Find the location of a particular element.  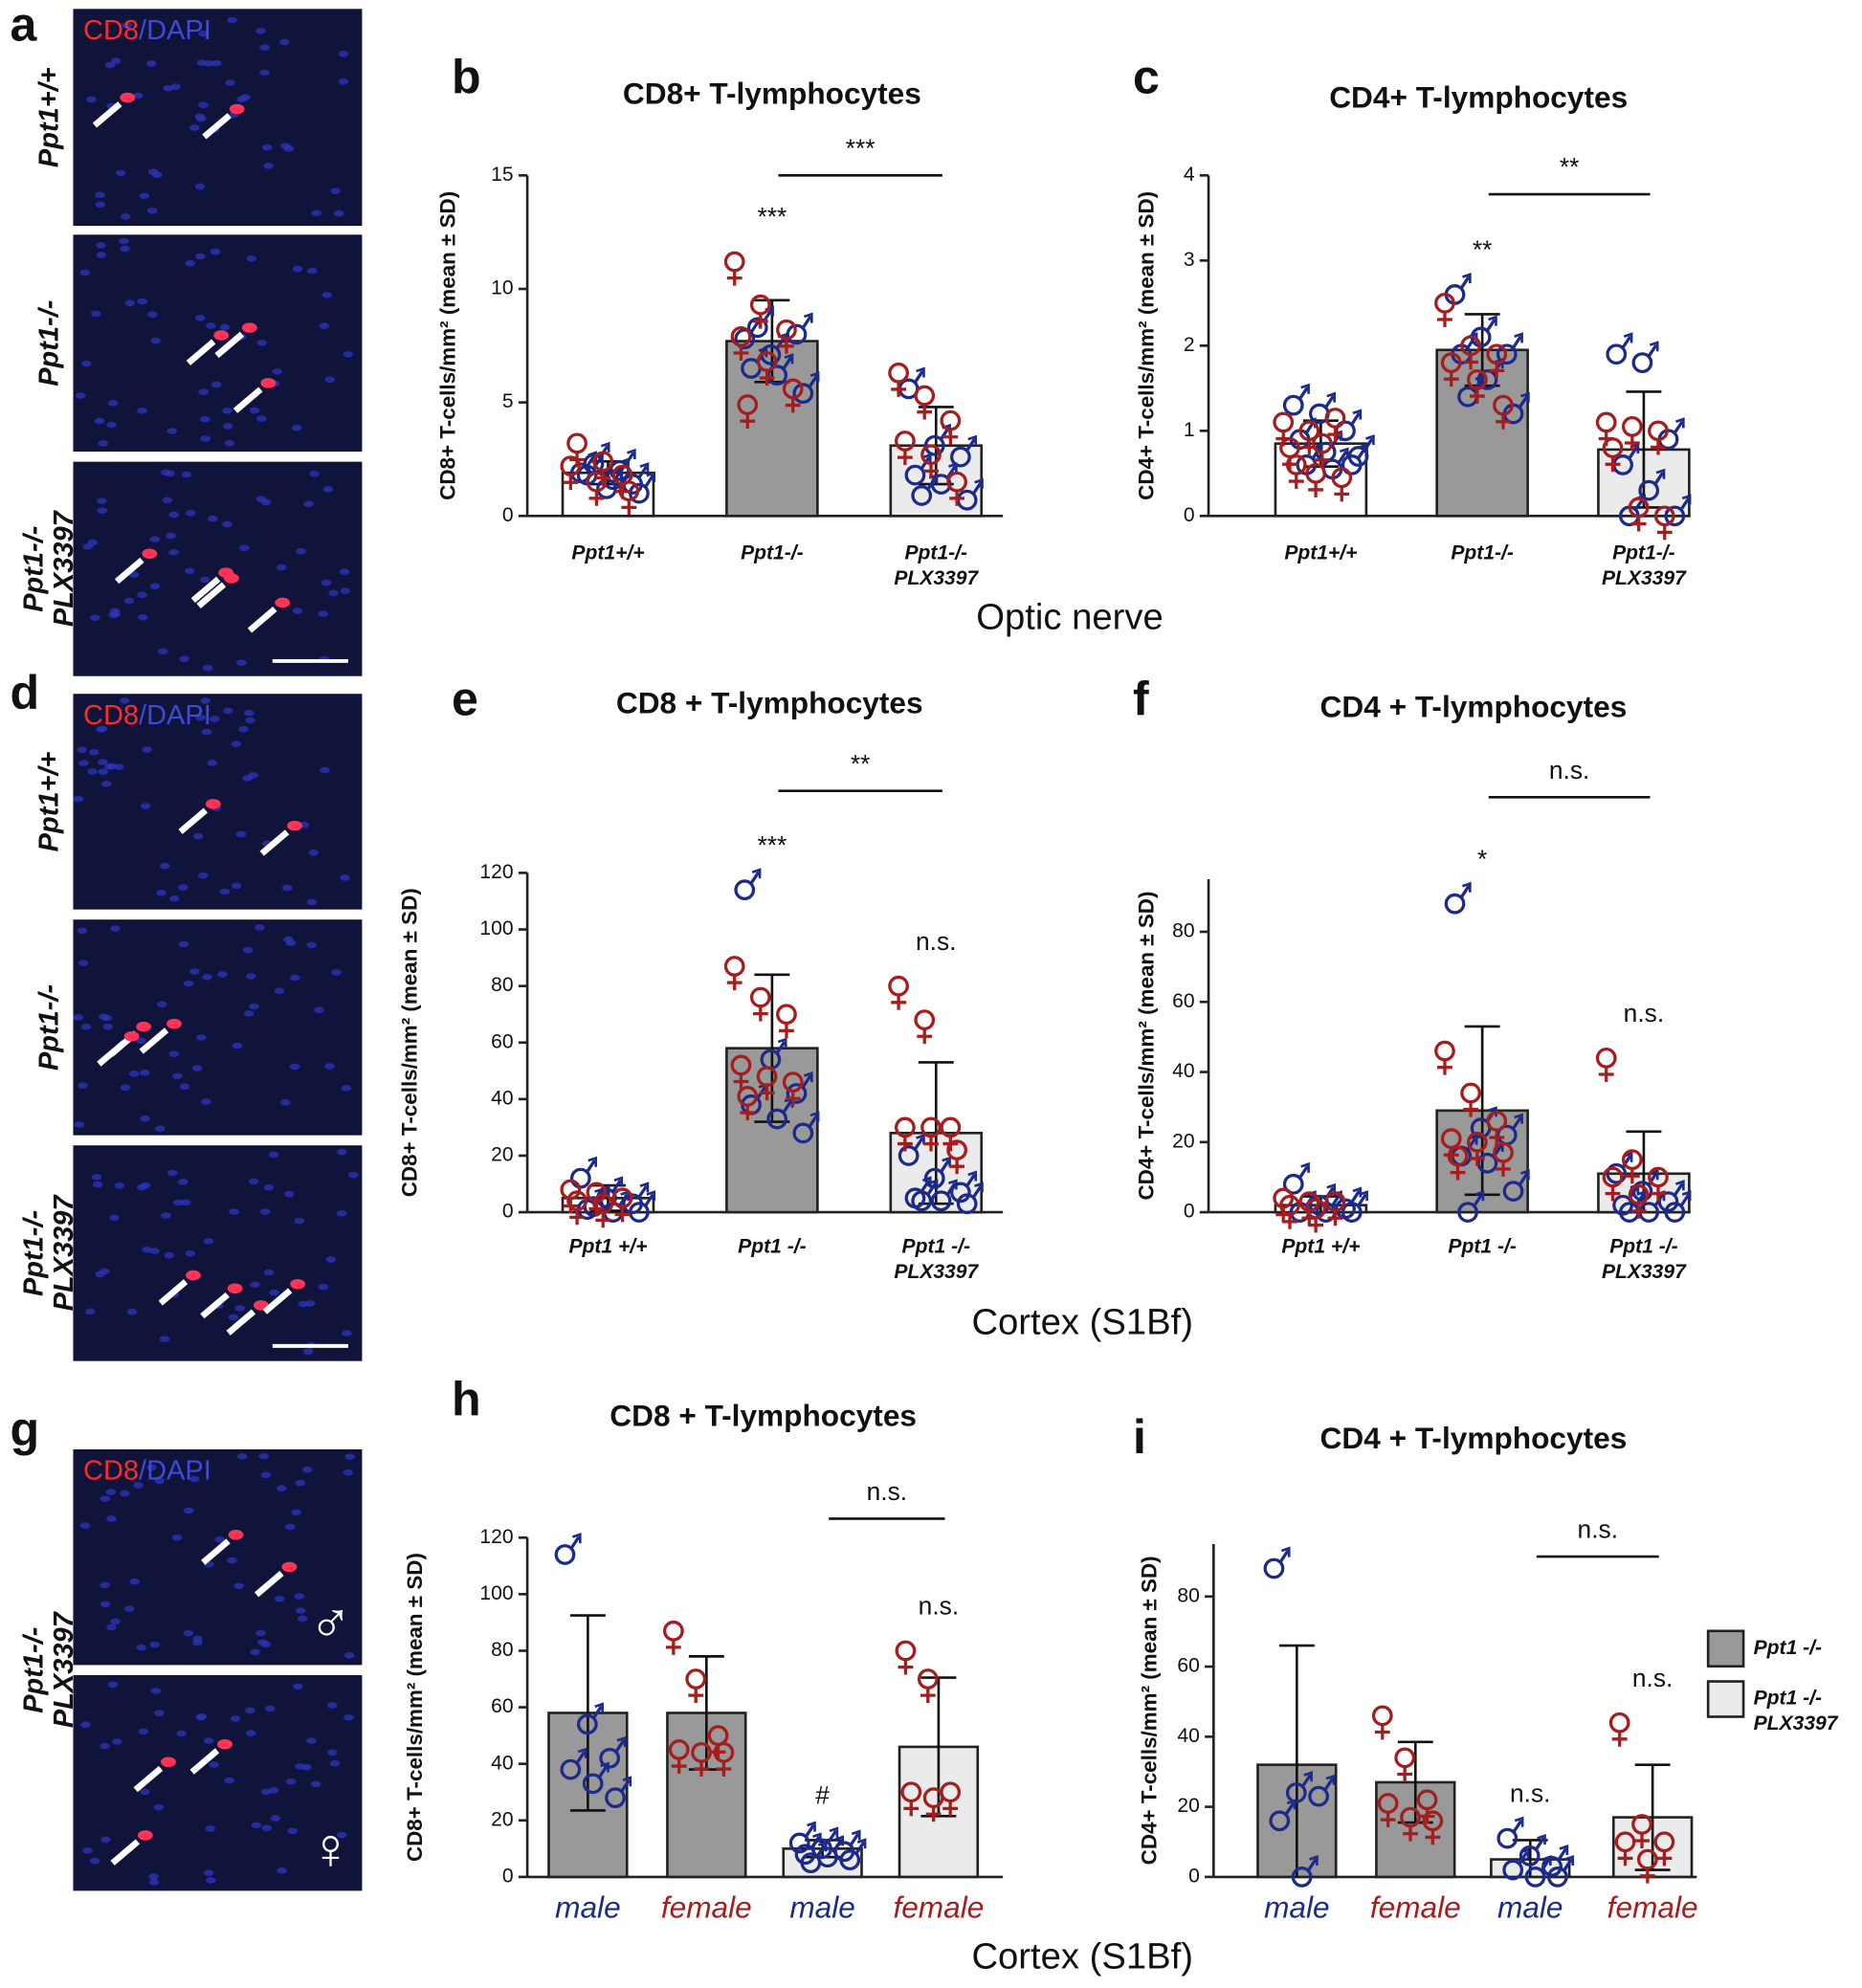

stain-label: CD8/DAPI is located at coordinates (147, 30).